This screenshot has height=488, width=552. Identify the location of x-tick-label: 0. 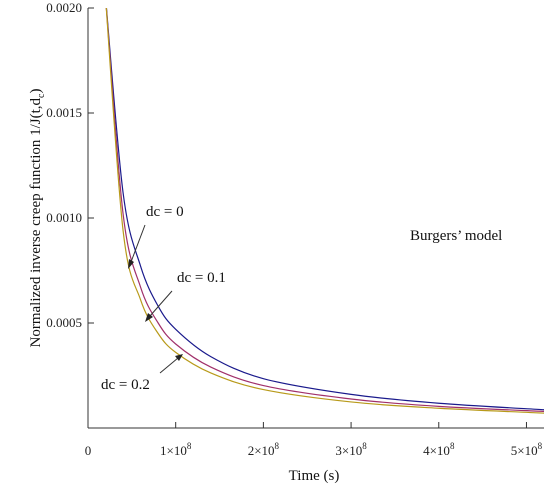
(88, 450).